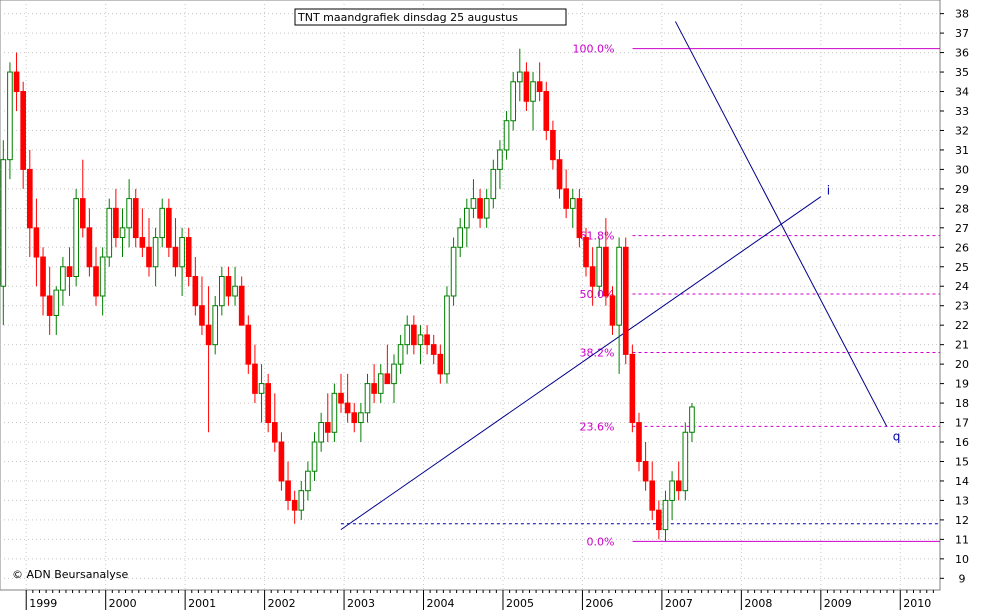  I want to click on y-tick-label: 24, so click(962, 286).